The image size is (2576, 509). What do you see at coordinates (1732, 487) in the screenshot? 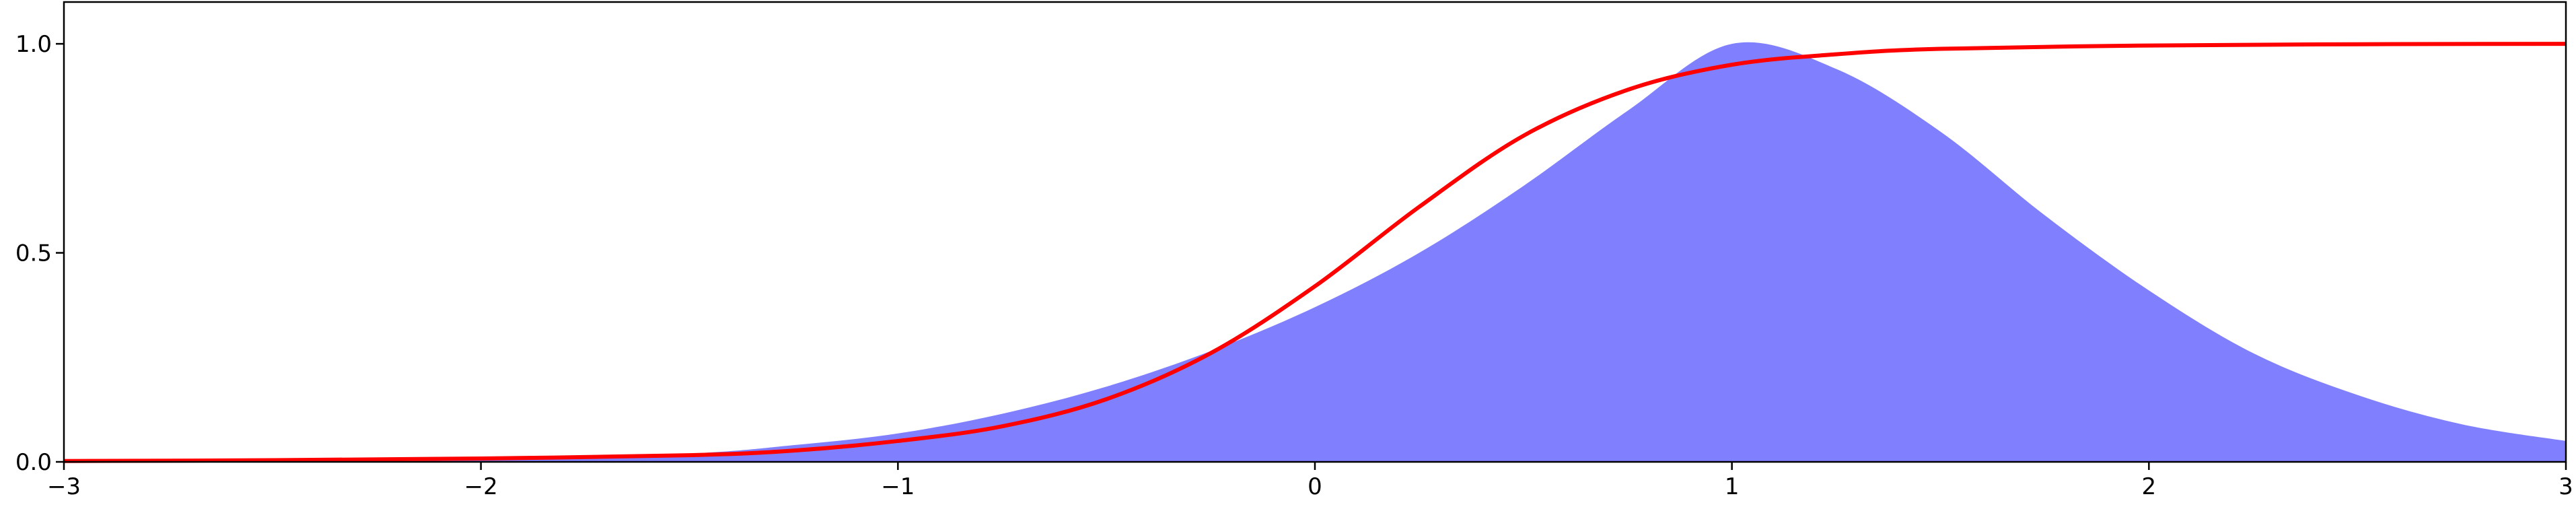
I see `x-tick-label: 1` at bounding box center [1732, 487].